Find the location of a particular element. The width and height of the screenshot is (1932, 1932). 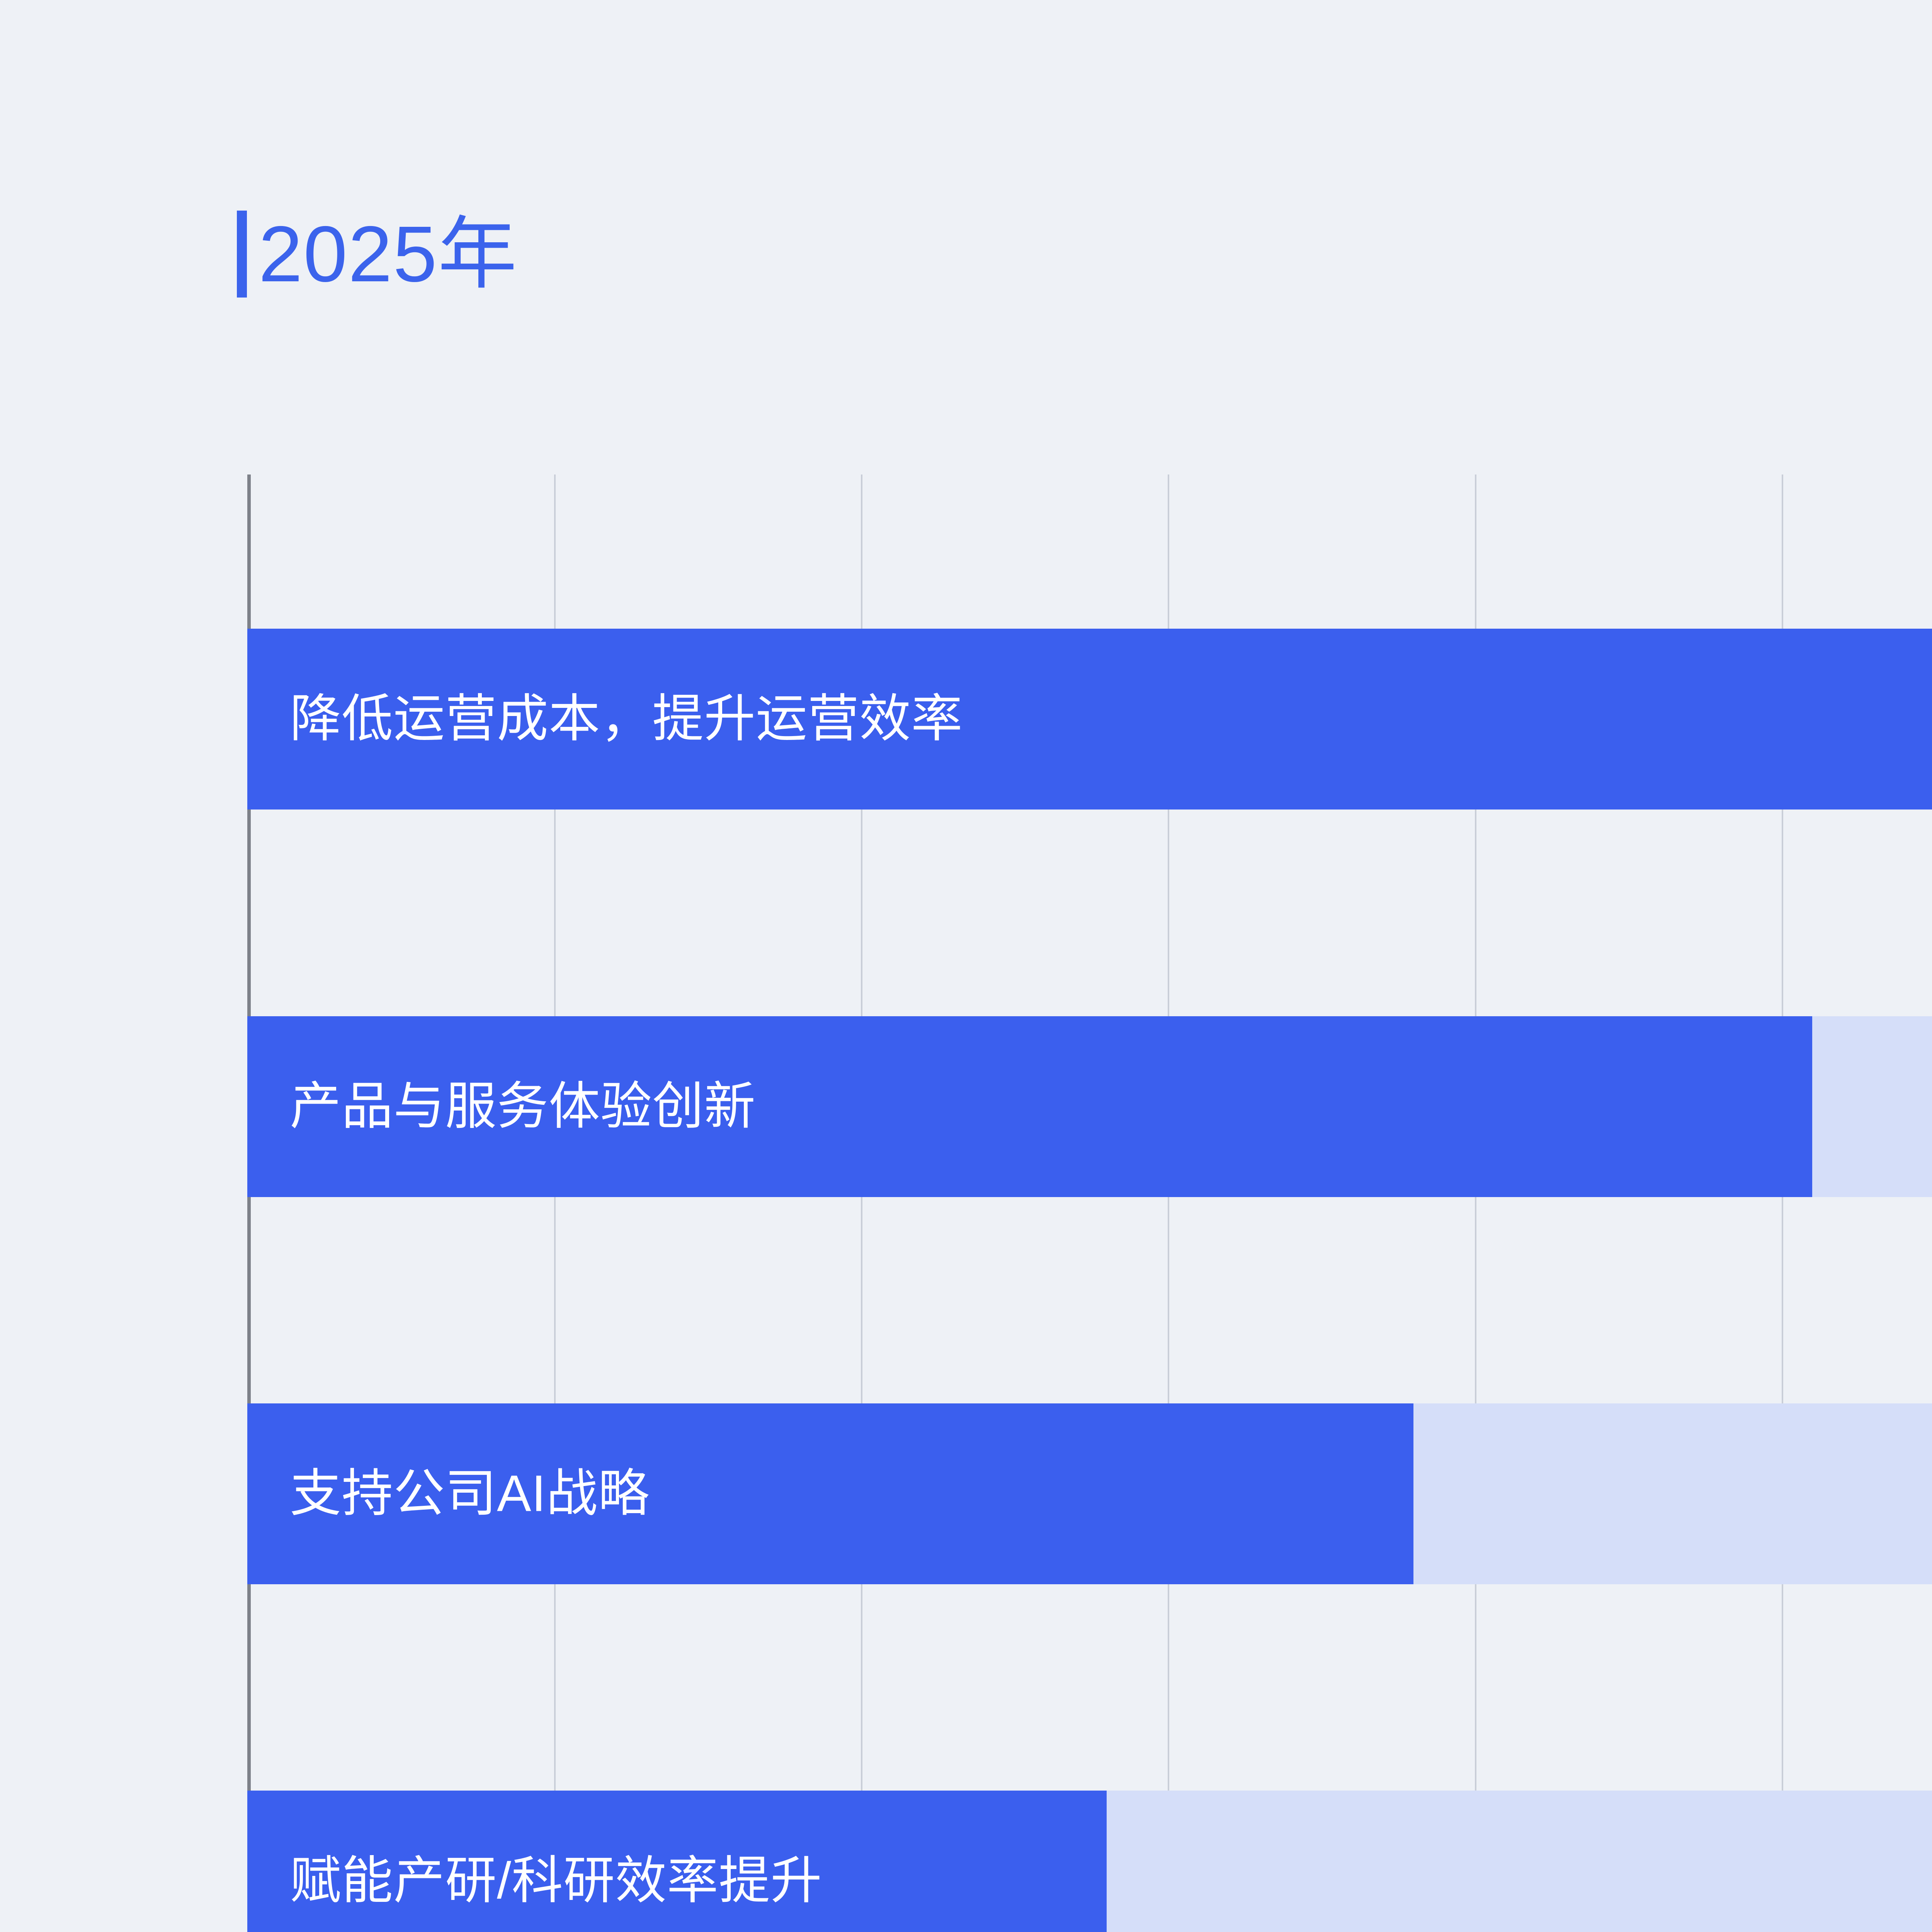

bar-row: 降低运营成本，提升运营效率75% is located at coordinates (1090, 720).